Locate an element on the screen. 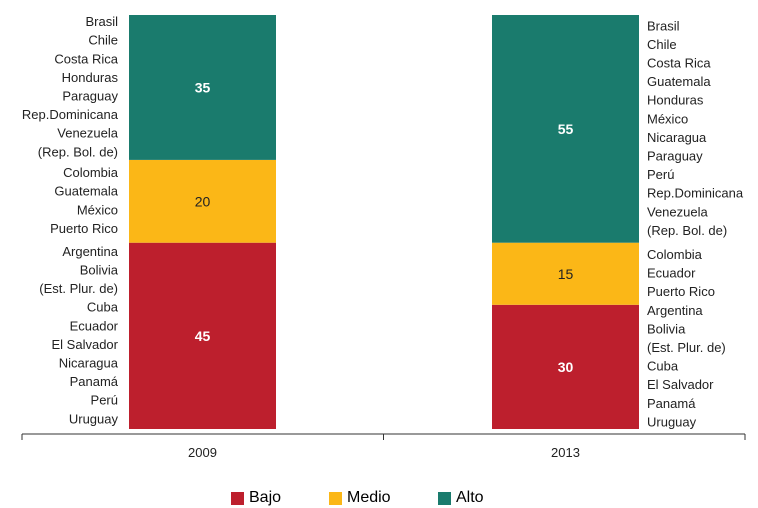 This screenshot has width=758, height=508. legend-item-bajo: Bajo is located at coordinates (256, 498).